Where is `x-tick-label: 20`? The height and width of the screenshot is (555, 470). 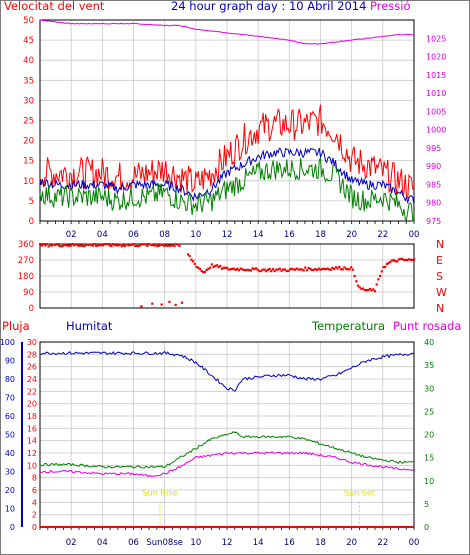
x-tick-label: 20 is located at coordinates (351, 543).